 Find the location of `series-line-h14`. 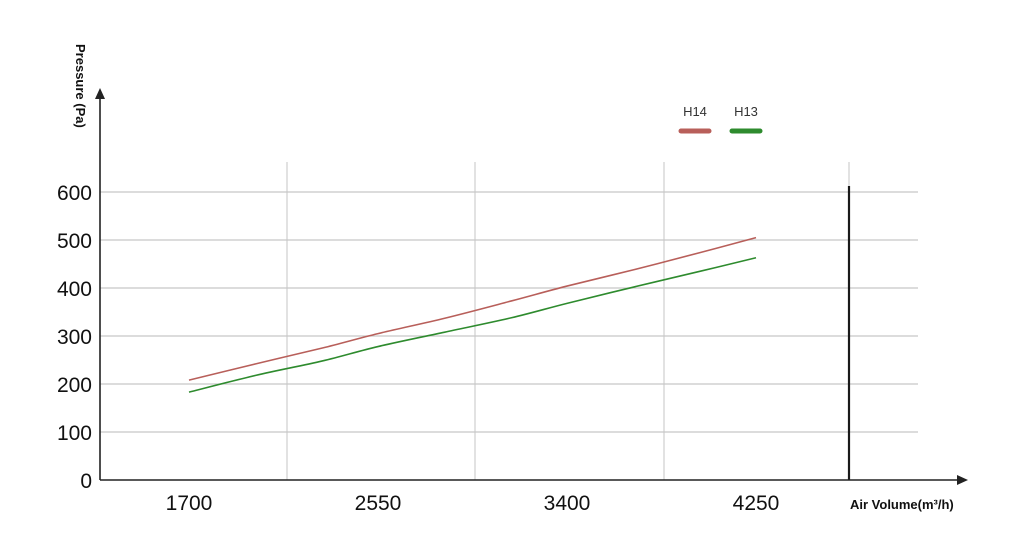

series-line-h14 is located at coordinates (472, 308).